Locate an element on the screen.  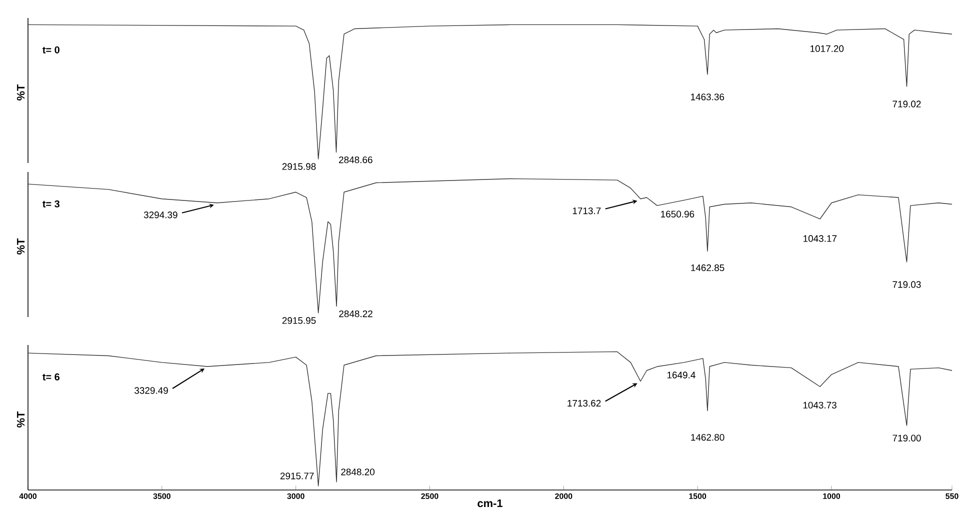
x-axis-title: cm-1 is located at coordinates (490, 504).